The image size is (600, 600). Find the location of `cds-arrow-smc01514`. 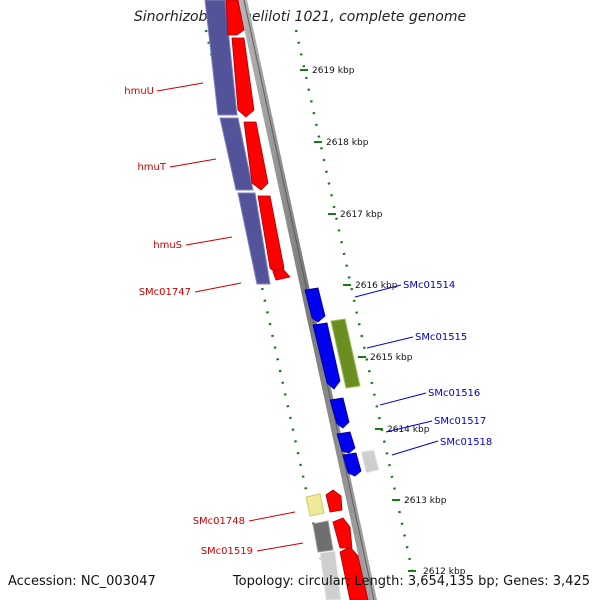

cds-arrow-smc01514 is located at coordinates (315, 305).